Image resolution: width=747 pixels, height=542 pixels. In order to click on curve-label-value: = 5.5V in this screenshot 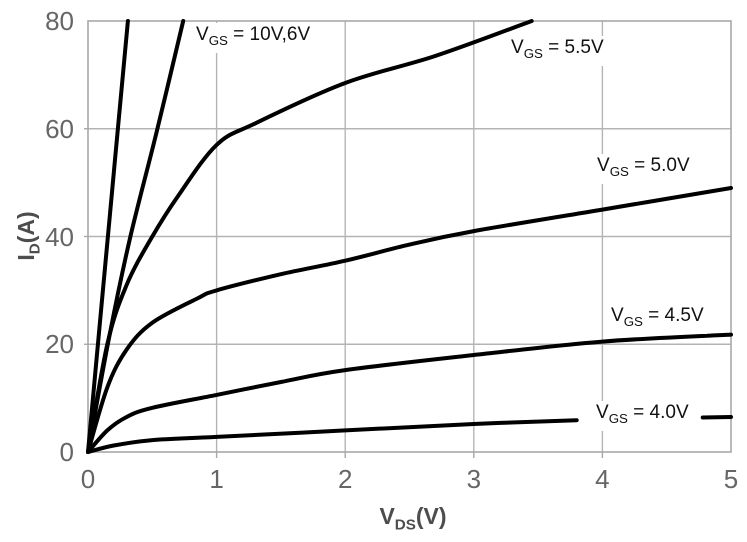, I will do `click(573, 47)`.